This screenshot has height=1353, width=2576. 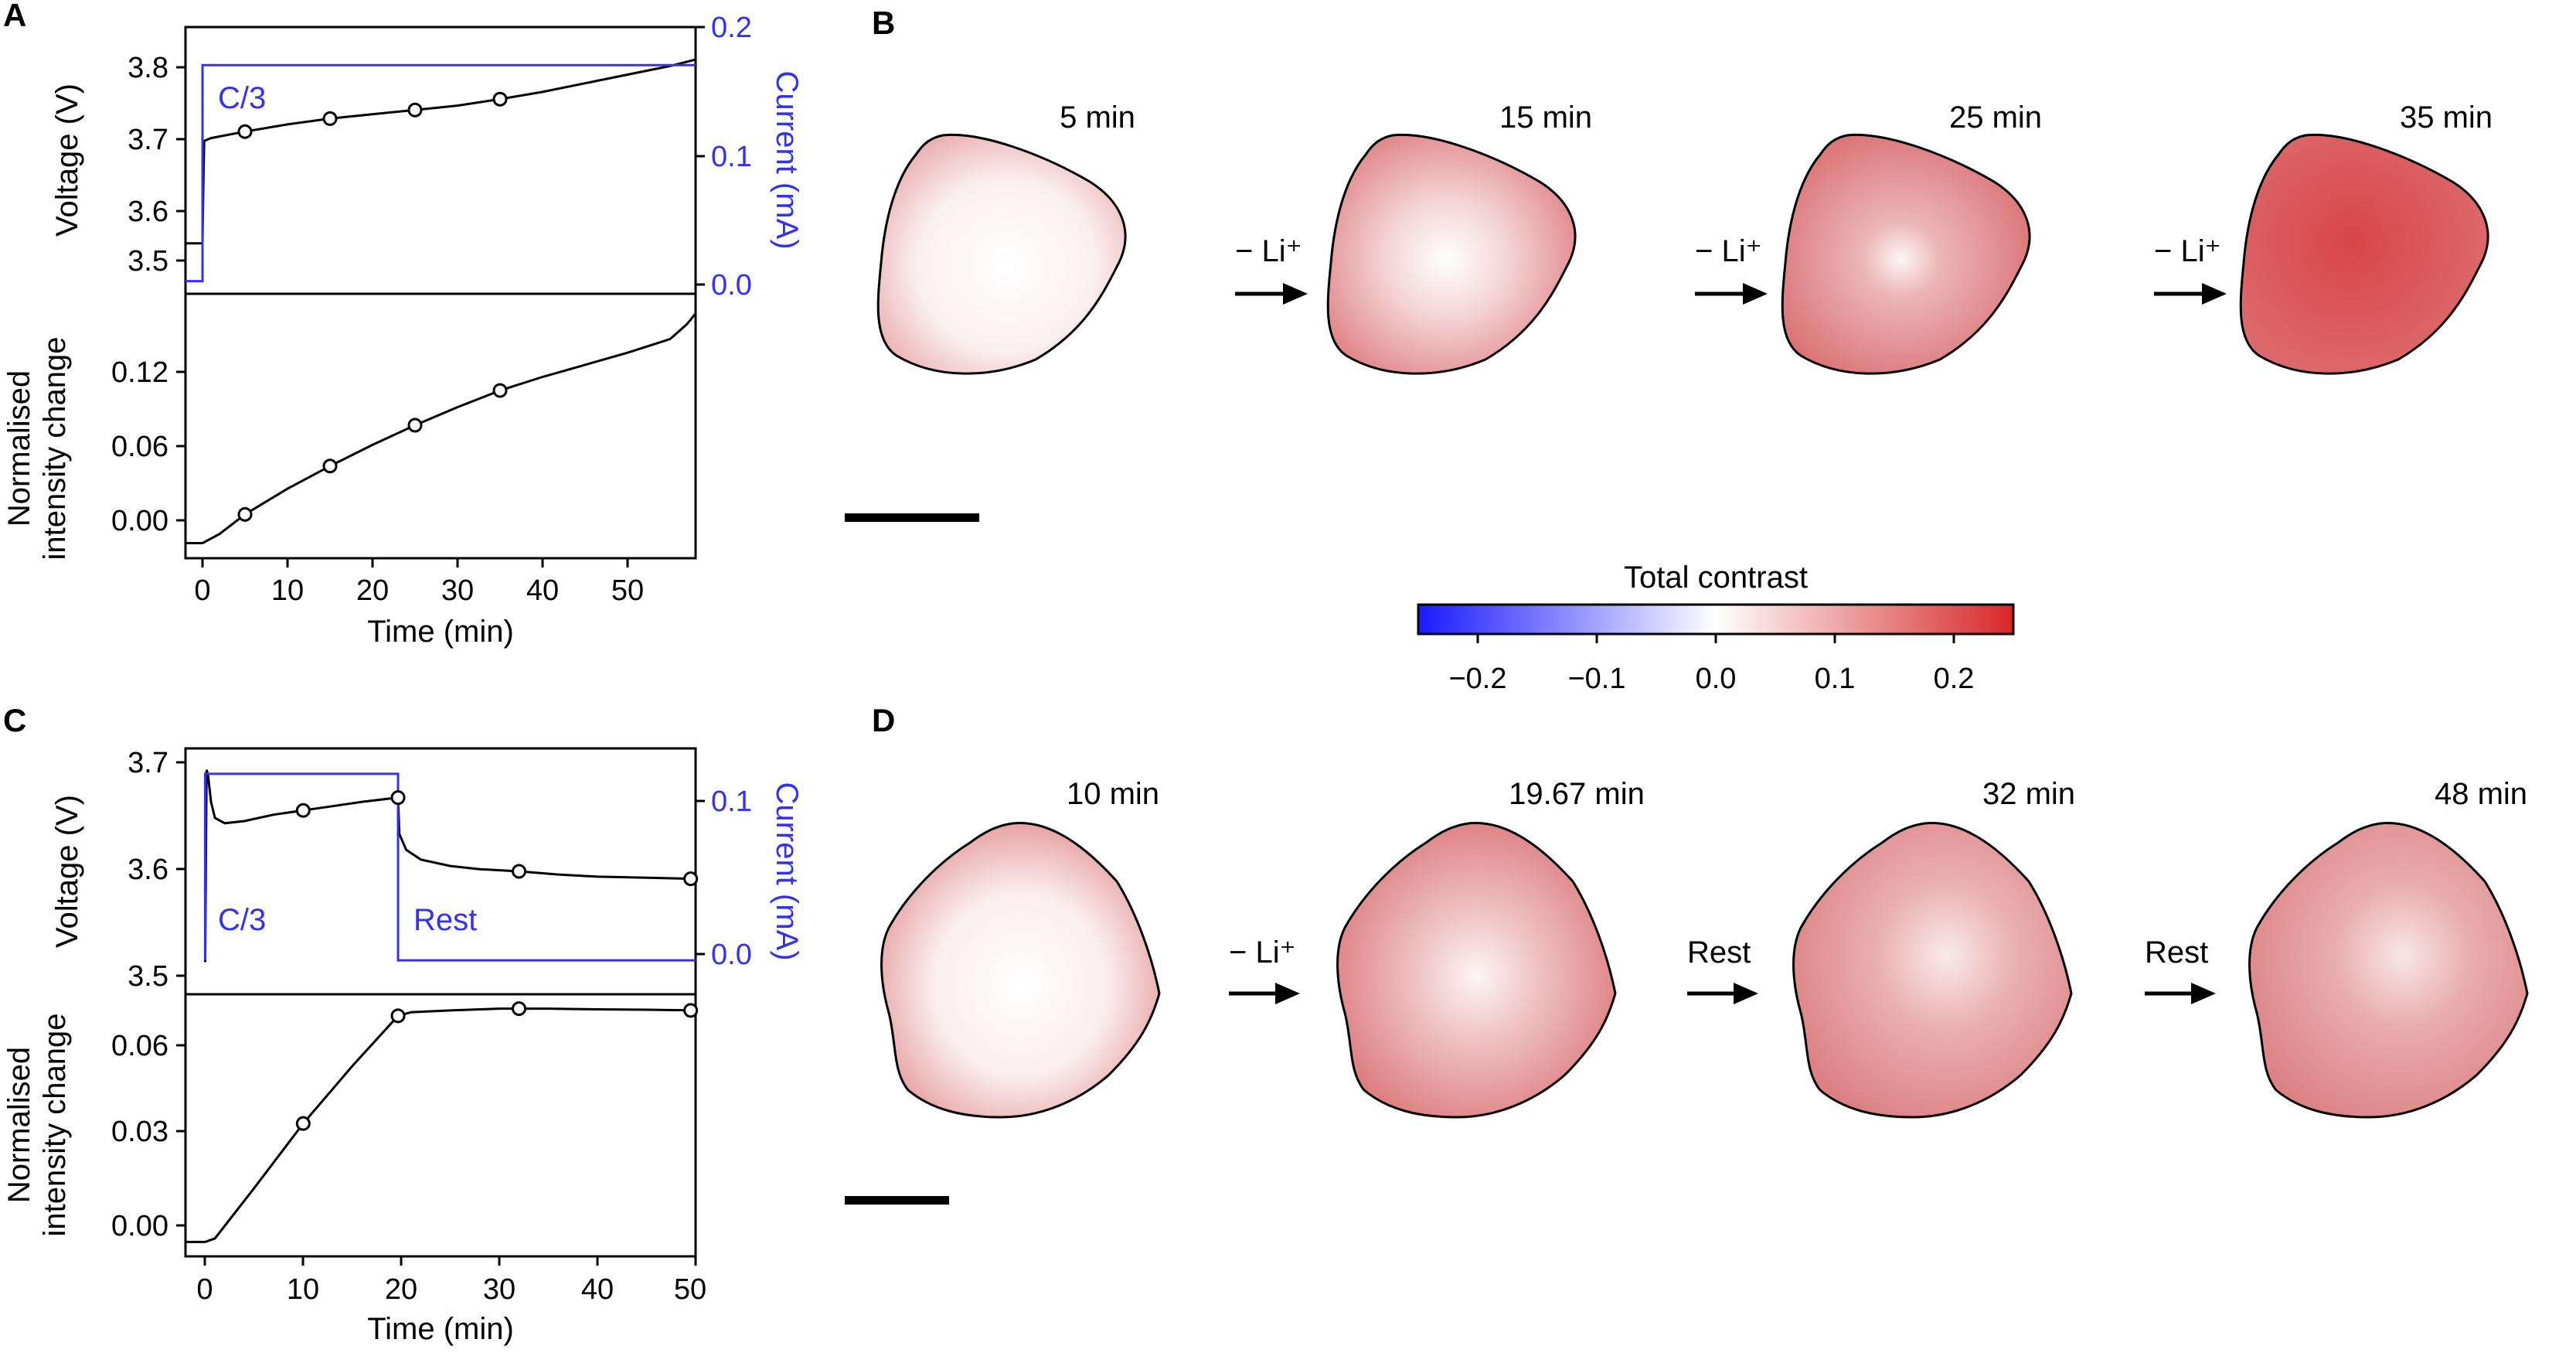 What do you see at coordinates (445, 920) in the screenshot?
I see `rest-annotation: Rest` at bounding box center [445, 920].